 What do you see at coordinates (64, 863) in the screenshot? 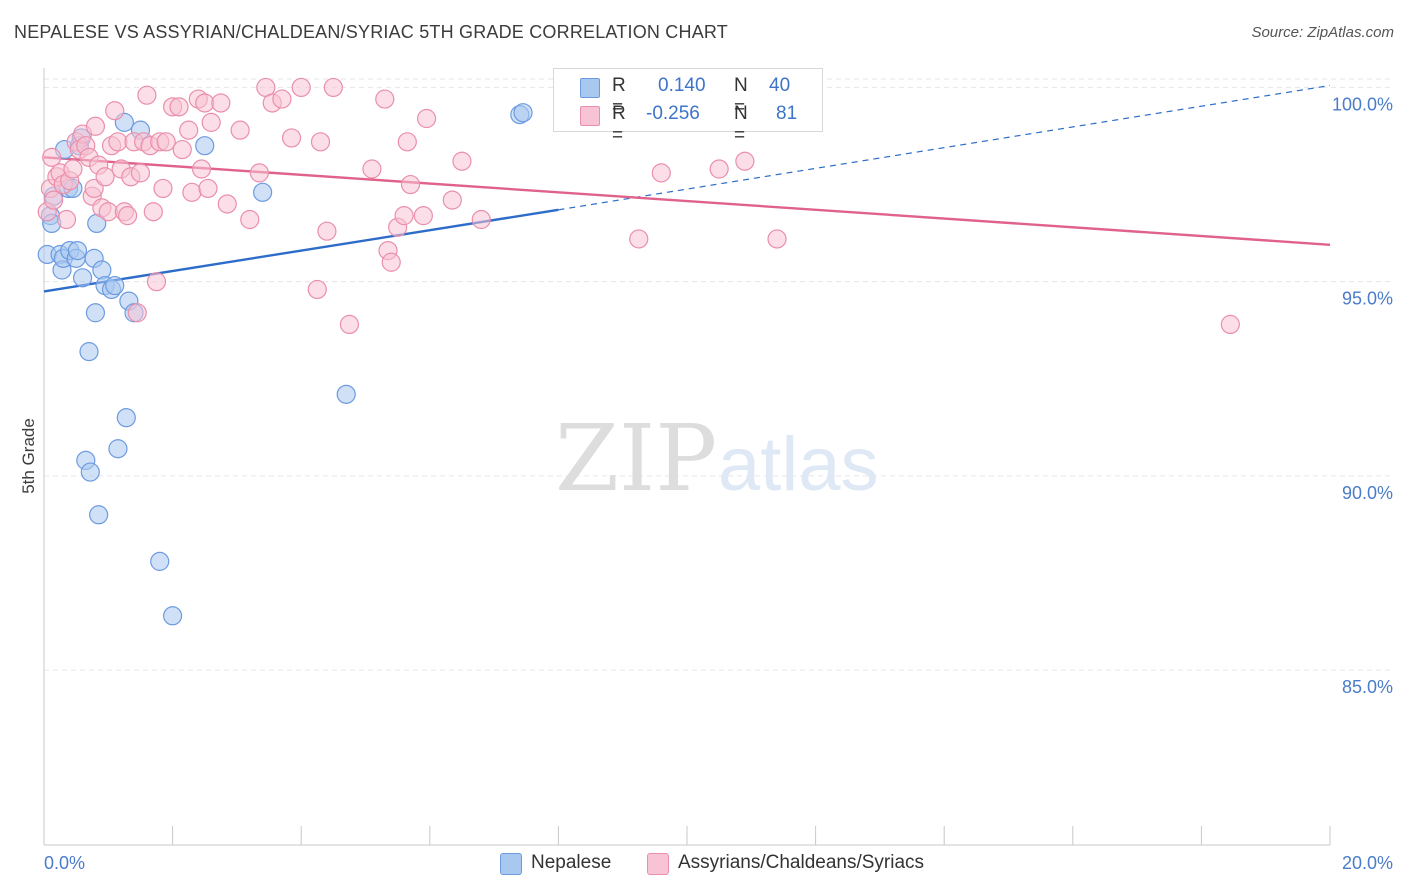
I see `x-tick-label: 0.0%` at bounding box center [64, 863].